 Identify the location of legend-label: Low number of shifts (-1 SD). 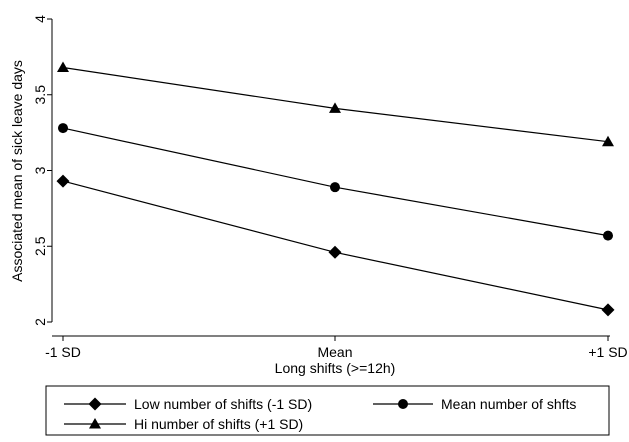
(223, 404).